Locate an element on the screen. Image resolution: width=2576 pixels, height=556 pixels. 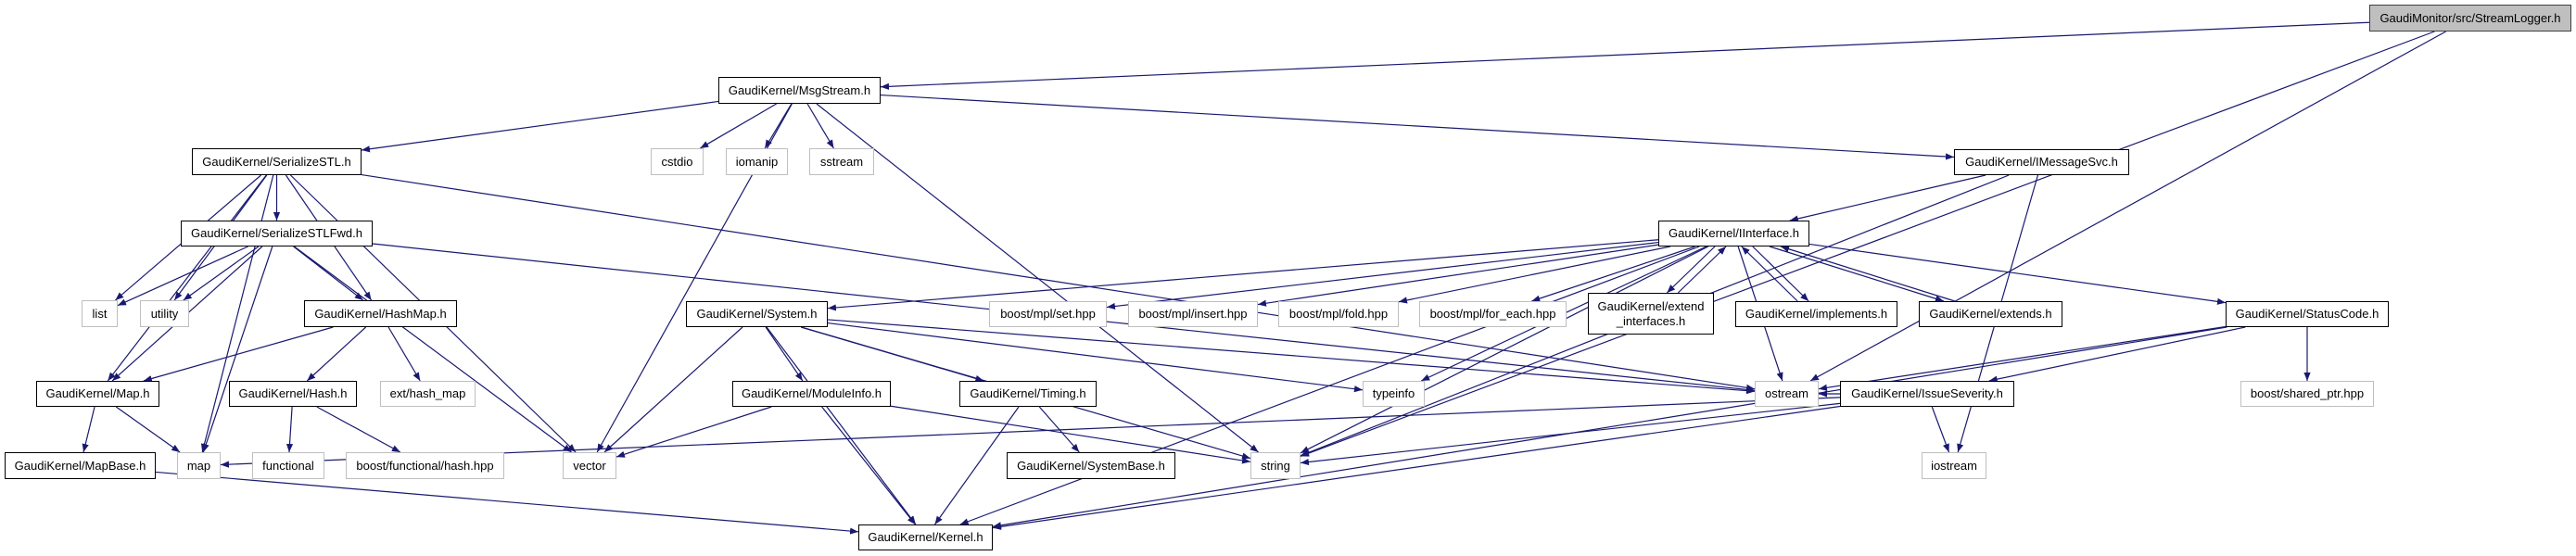
edge-serializestlfwd-to-map is located at coordinates (237, 349).